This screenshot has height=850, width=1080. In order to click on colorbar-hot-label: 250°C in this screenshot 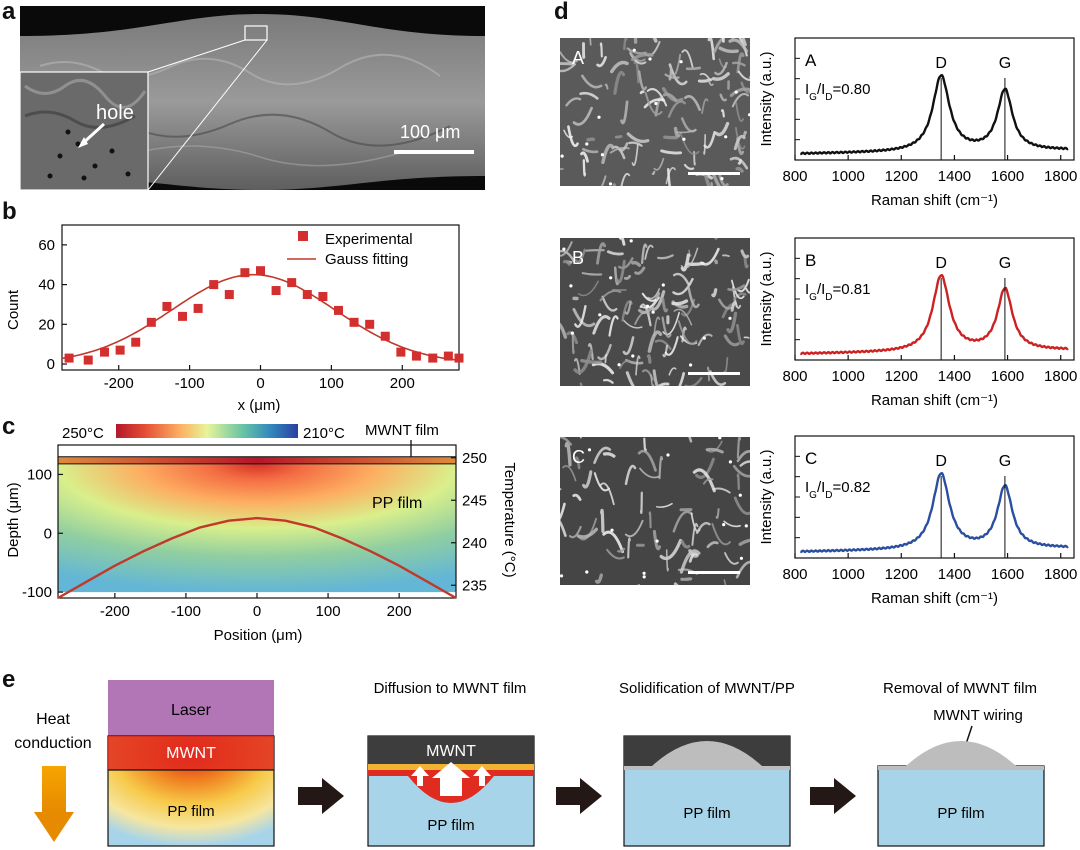, I will do `click(83, 433)`.